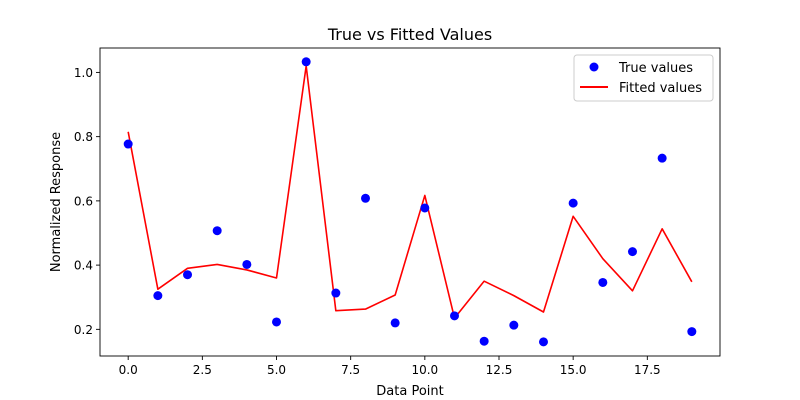 Image resolution: width=800 pixels, height=400 pixels. Describe the element at coordinates (83, 73) in the screenshot. I see `y-tick-label: 1.0` at that location.